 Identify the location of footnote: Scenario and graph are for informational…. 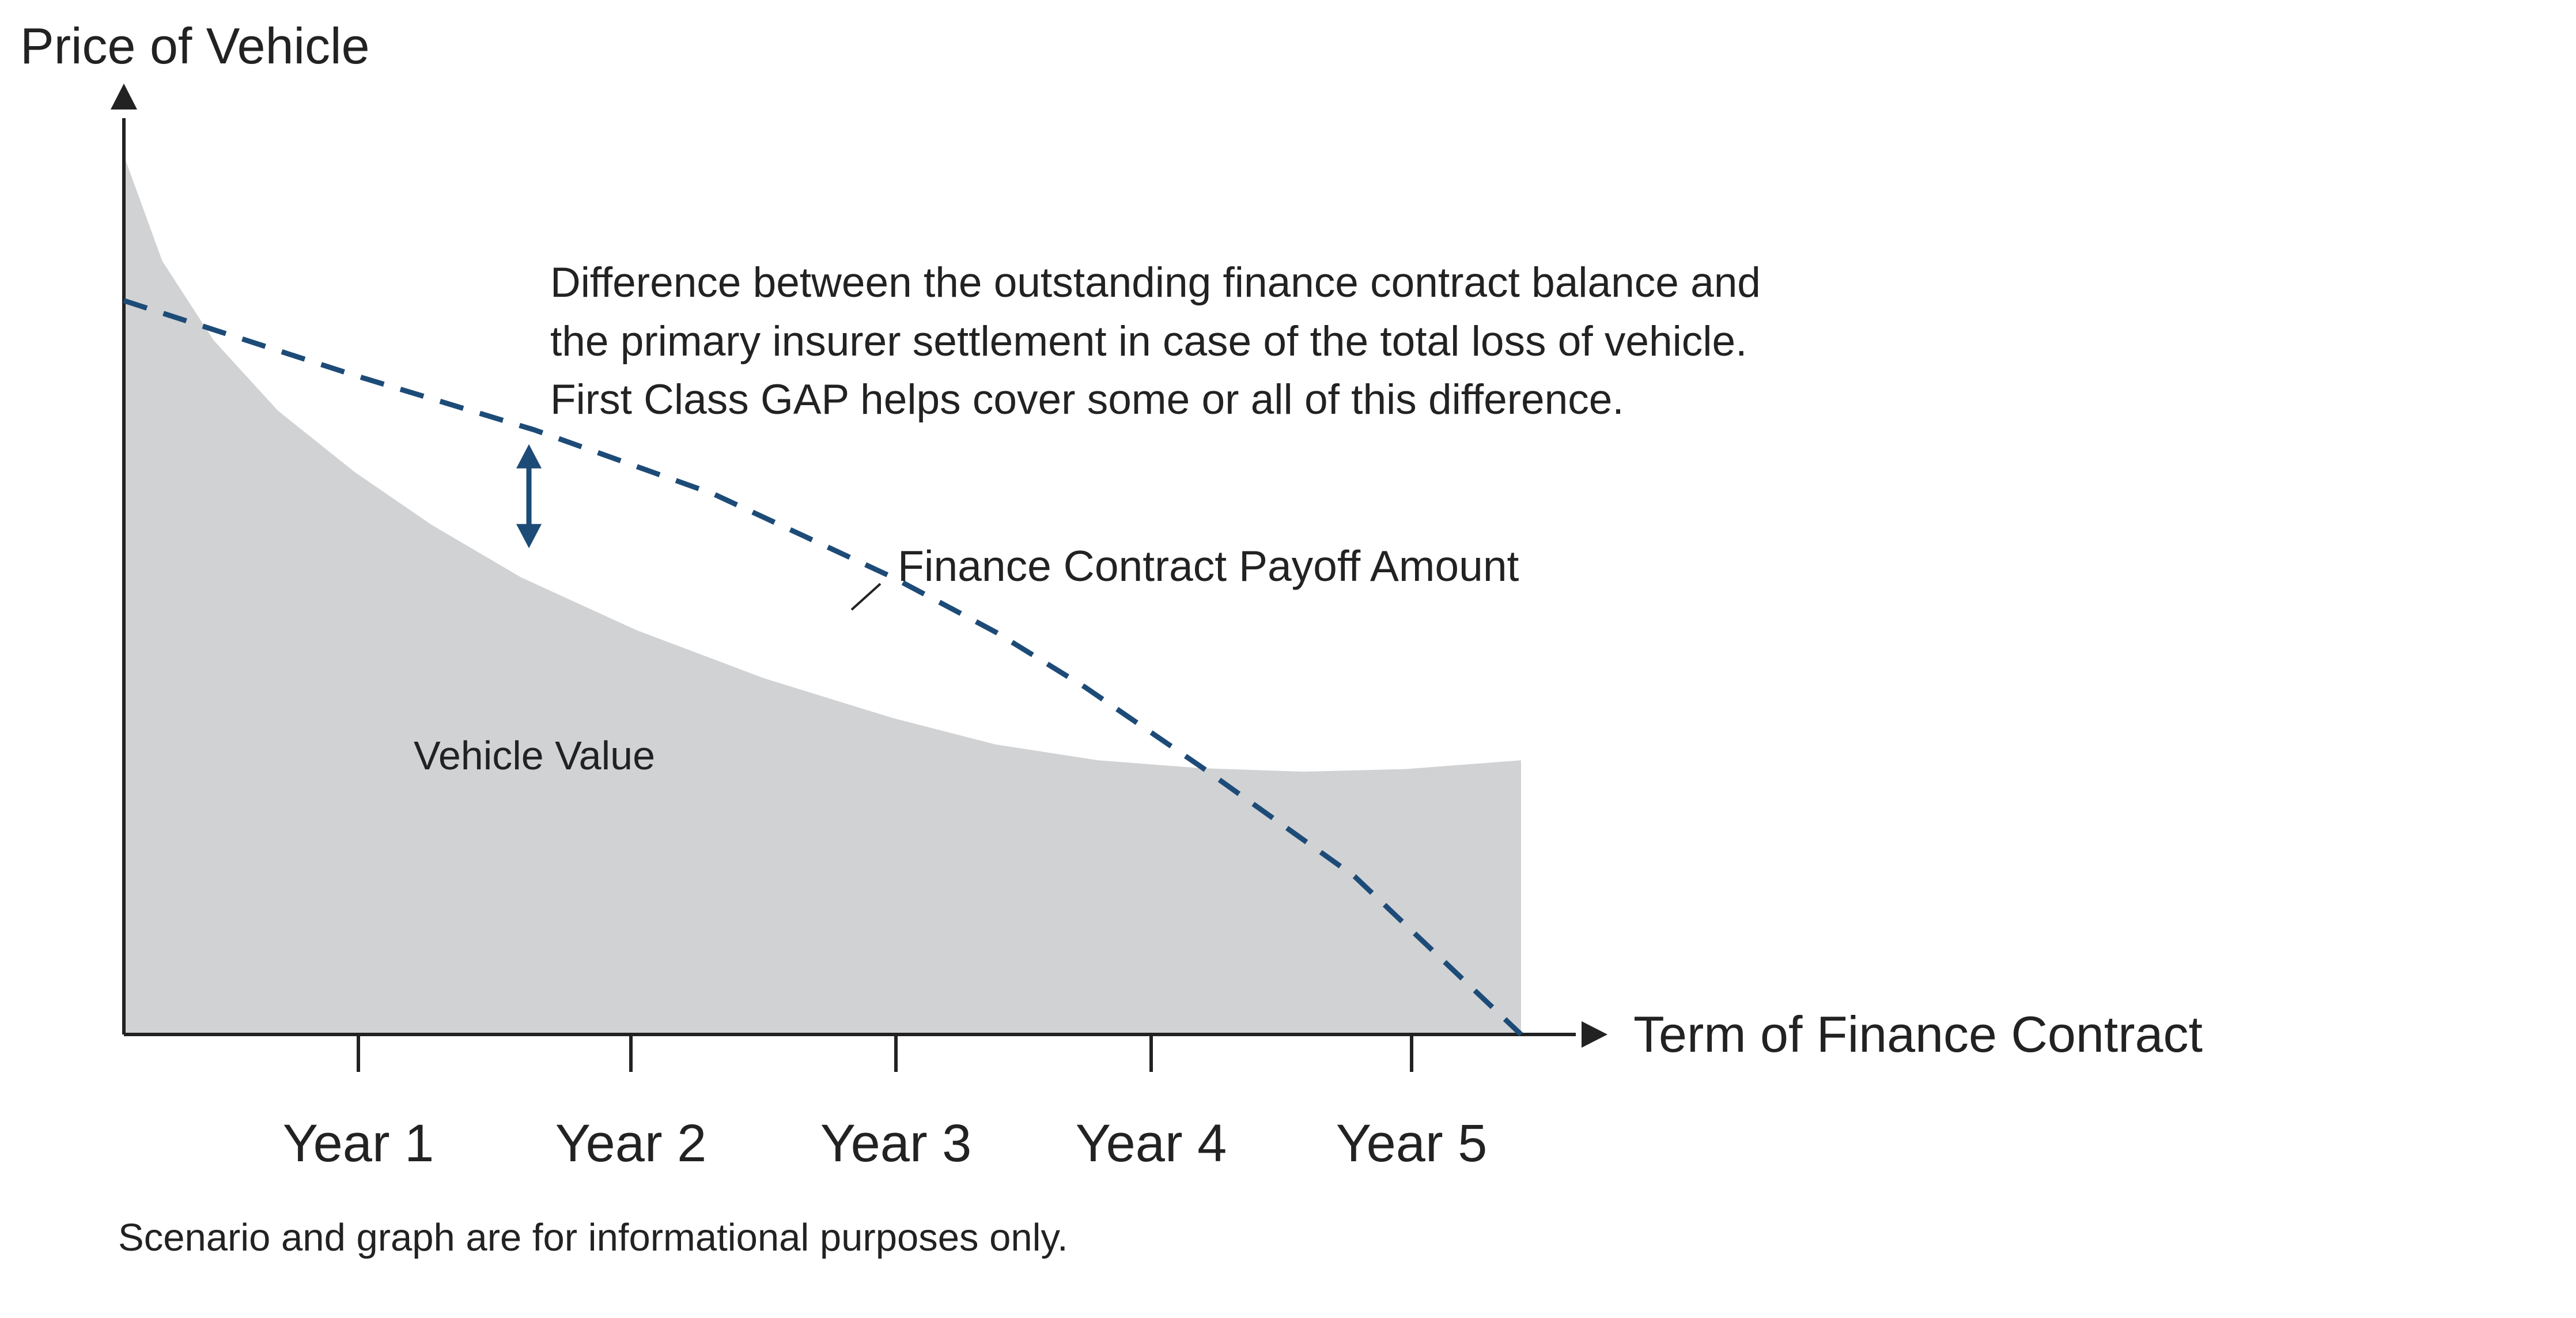
(593, 1237).